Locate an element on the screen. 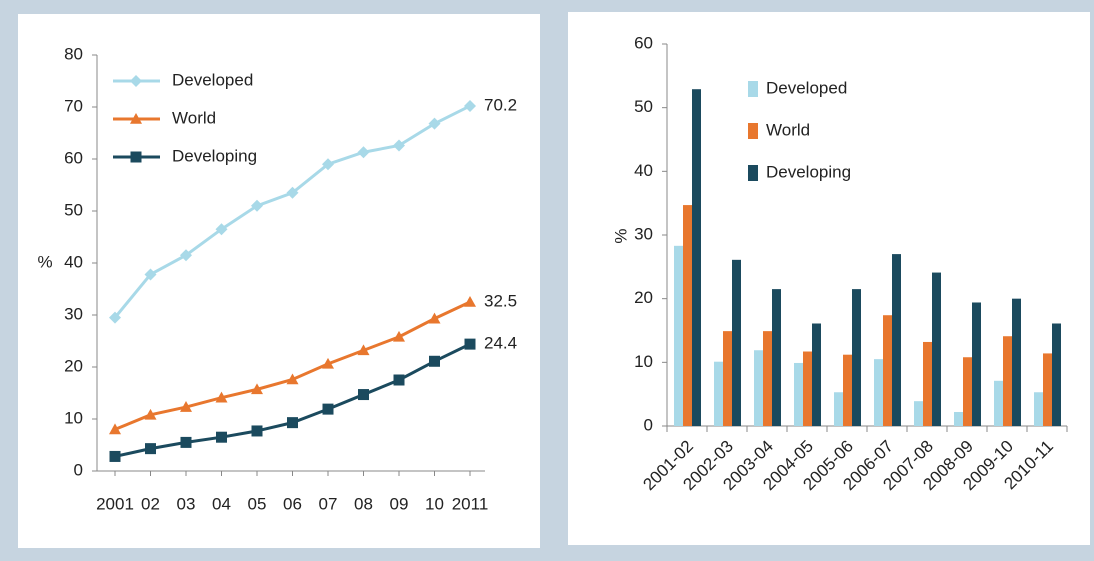 This screenshot has height=561, width=1094. legend-label: Developed is located at coordinates (806, 87).